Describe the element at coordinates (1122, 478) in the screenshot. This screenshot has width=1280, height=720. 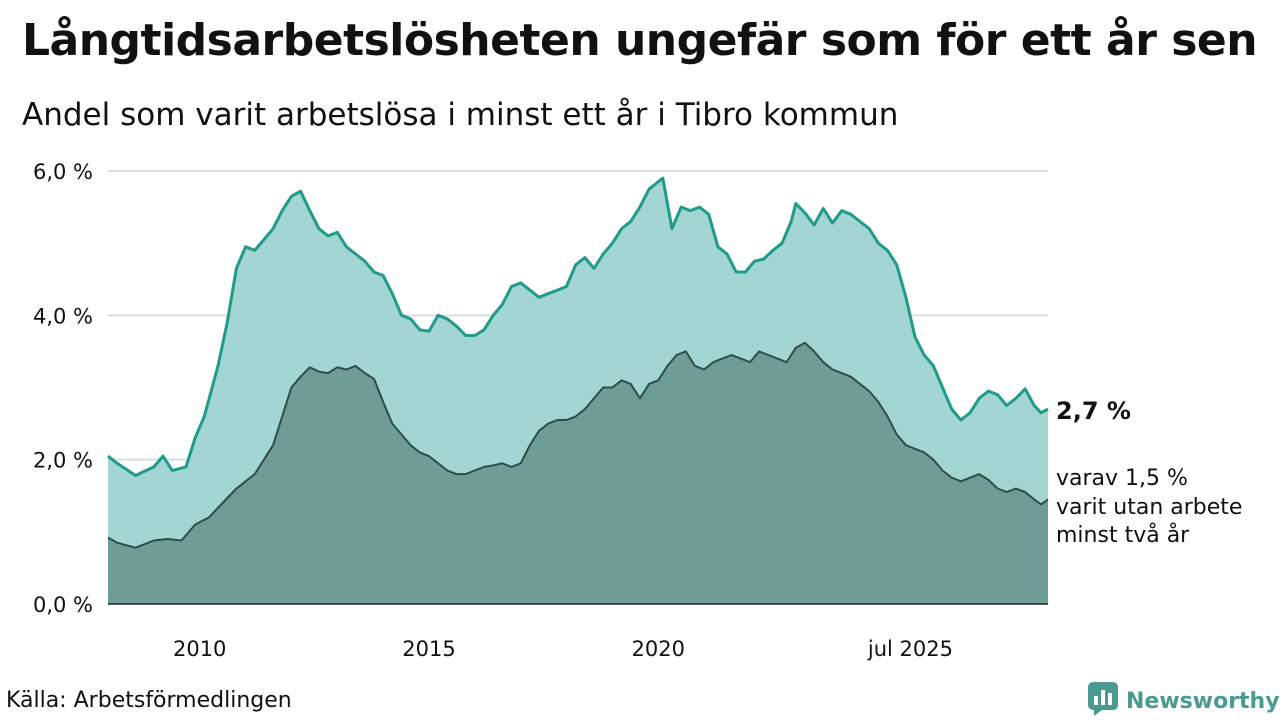
I see `end-label-two-years-line-1: varav 1,5 %` at that location.